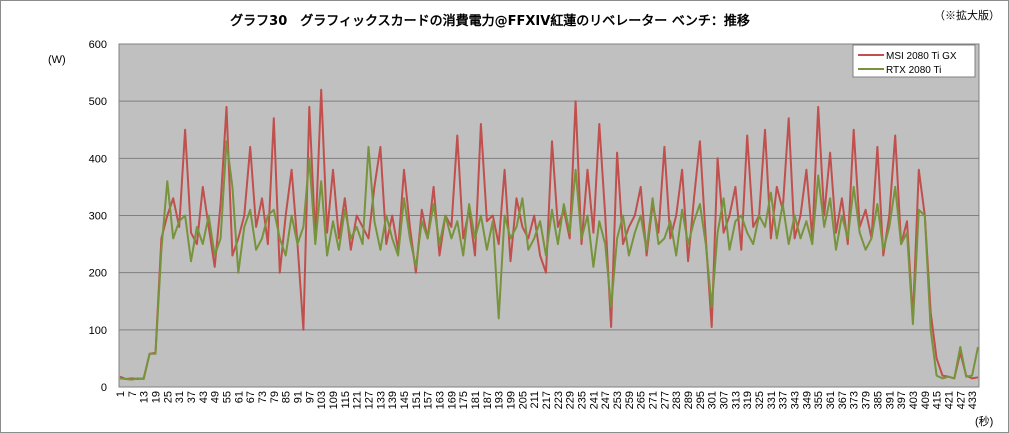 Image resolution: width=1009 pixels, height=433 pixels. What do you see at coordinates (535, 400) in the screenshot?
I see `x-tick-label: 211` at bounding box center [535, 400].